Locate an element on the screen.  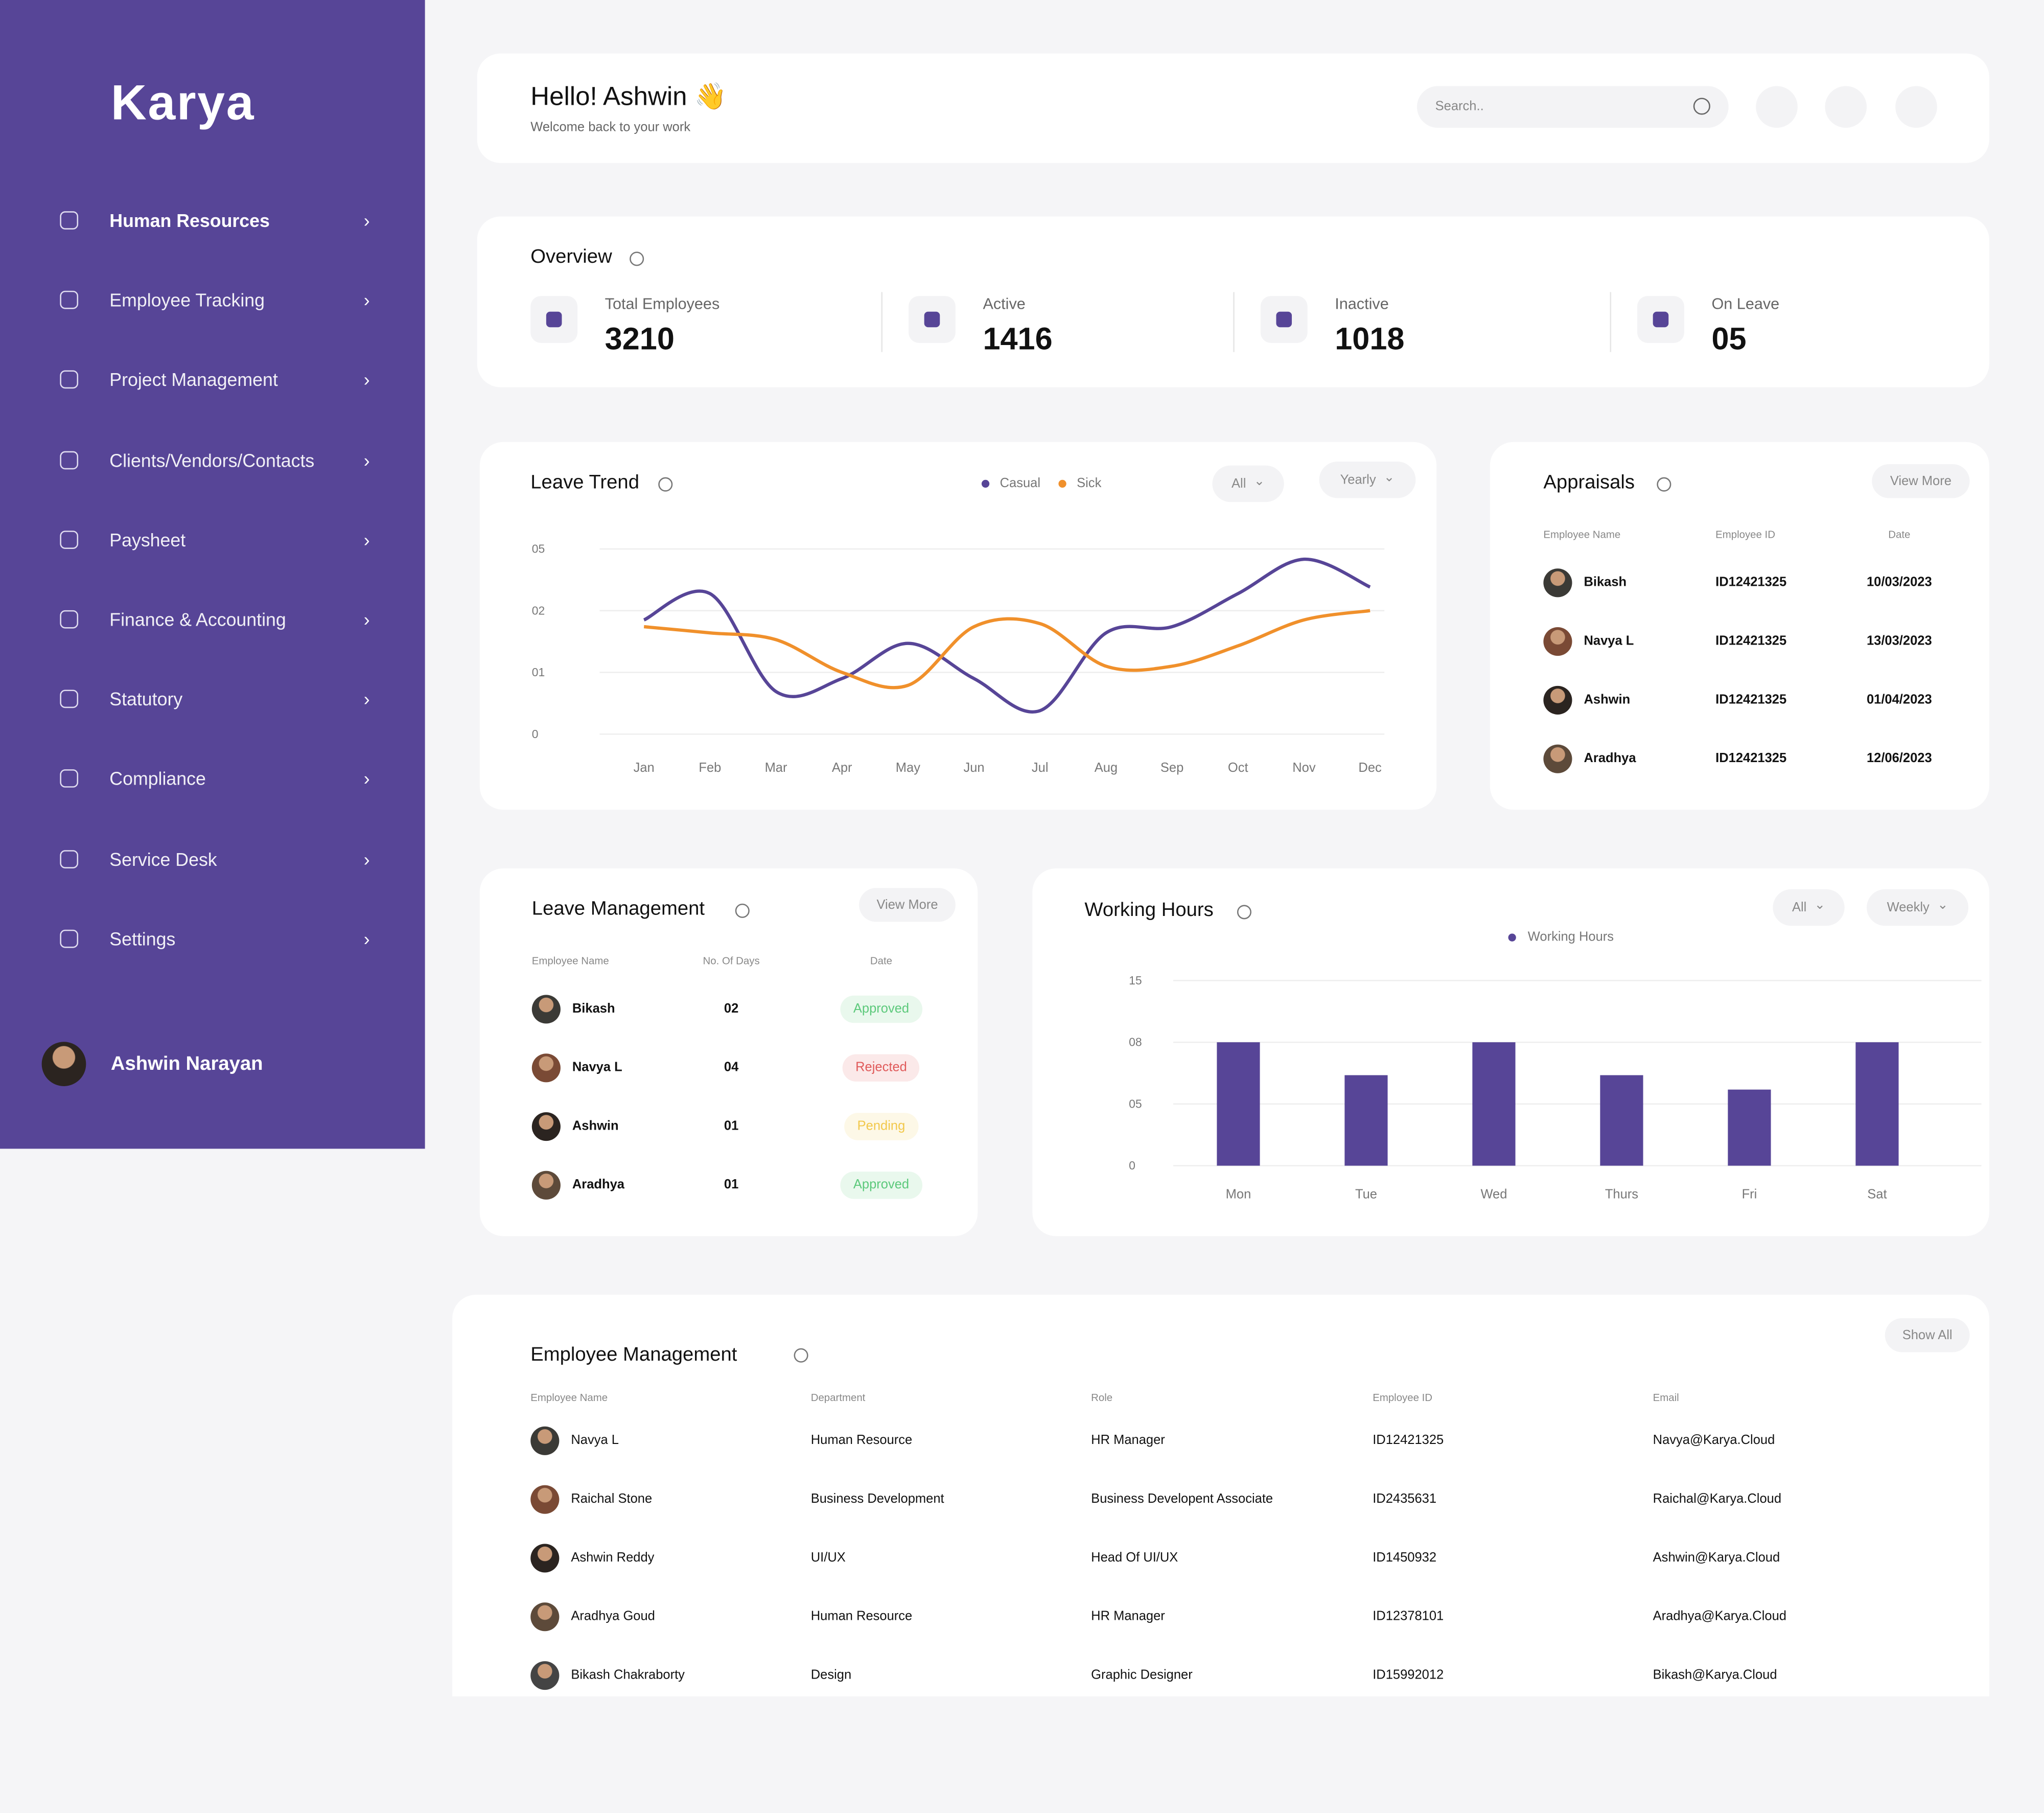
apps-button is located at coordinates (1916, 107).